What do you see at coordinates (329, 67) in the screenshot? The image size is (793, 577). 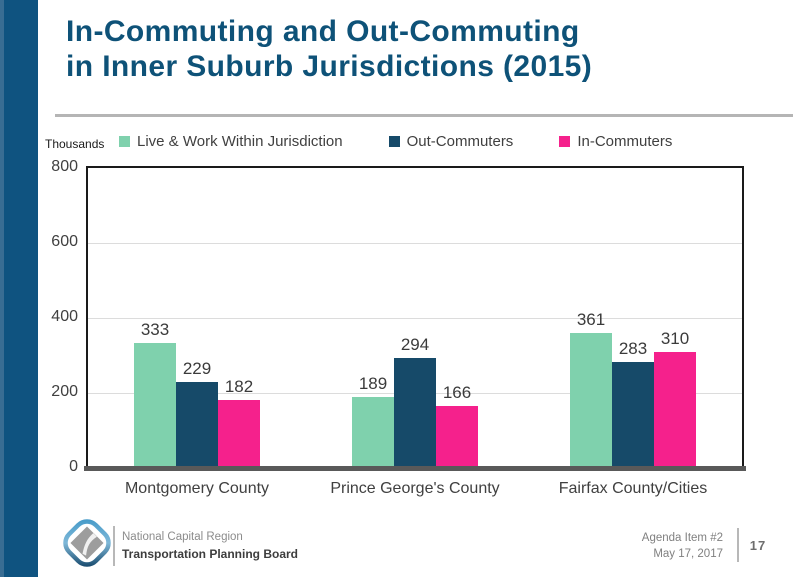 I see `title-line-2: in Inner Suburb Jurisdictions (2015)` at bounding box center [329, 67].